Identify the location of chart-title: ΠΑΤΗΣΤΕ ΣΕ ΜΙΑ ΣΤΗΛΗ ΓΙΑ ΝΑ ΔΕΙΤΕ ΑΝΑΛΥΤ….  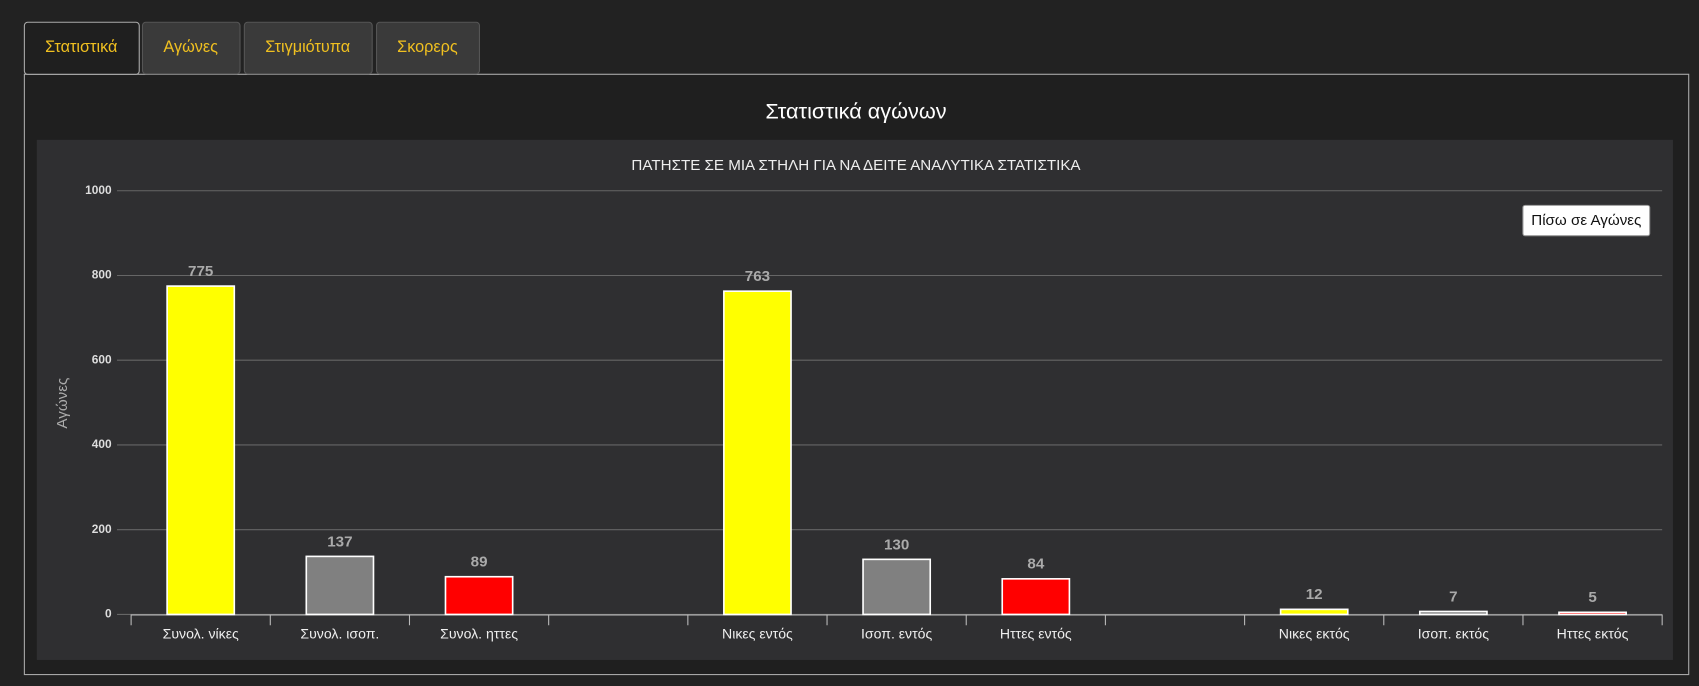
(856, 165).